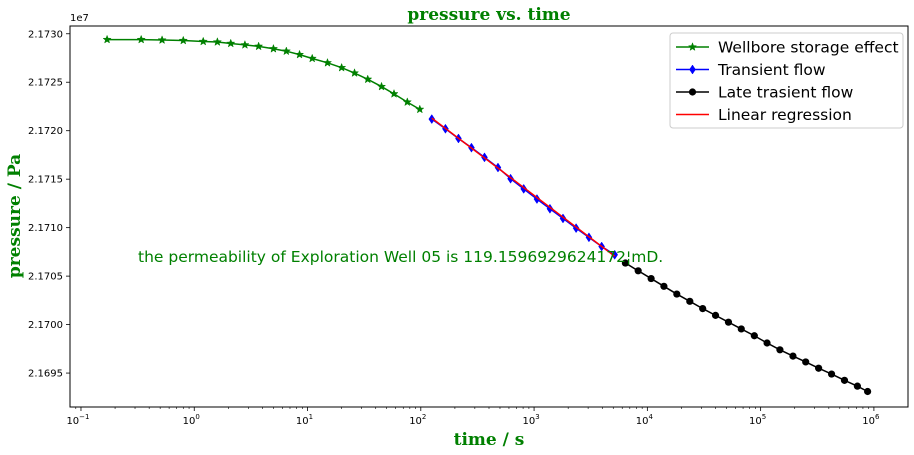  I want to click on x-tick-label: 10⁰, so click(191, 420).